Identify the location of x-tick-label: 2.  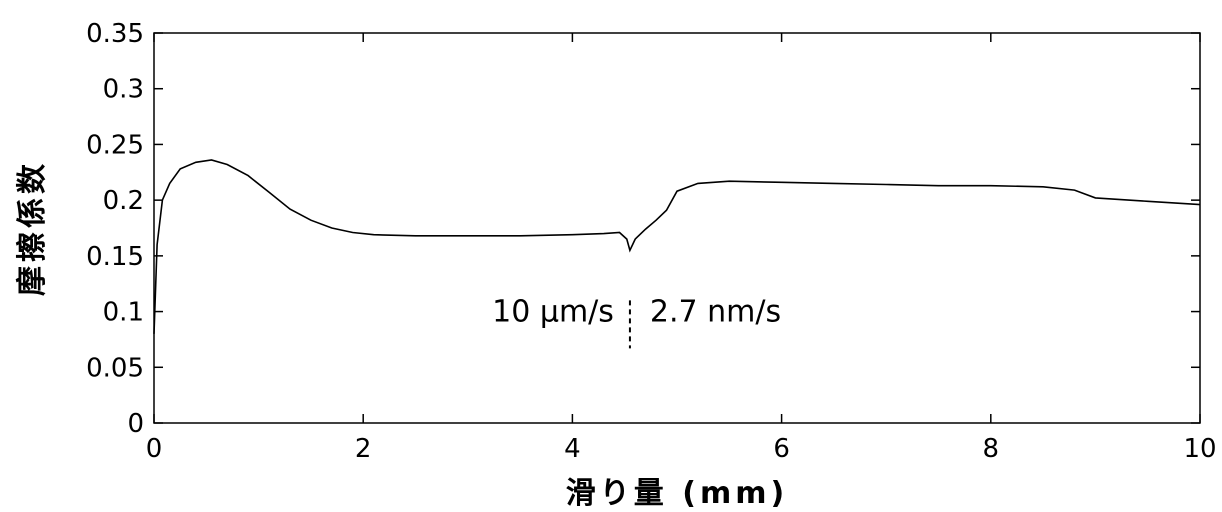
(363, 449).